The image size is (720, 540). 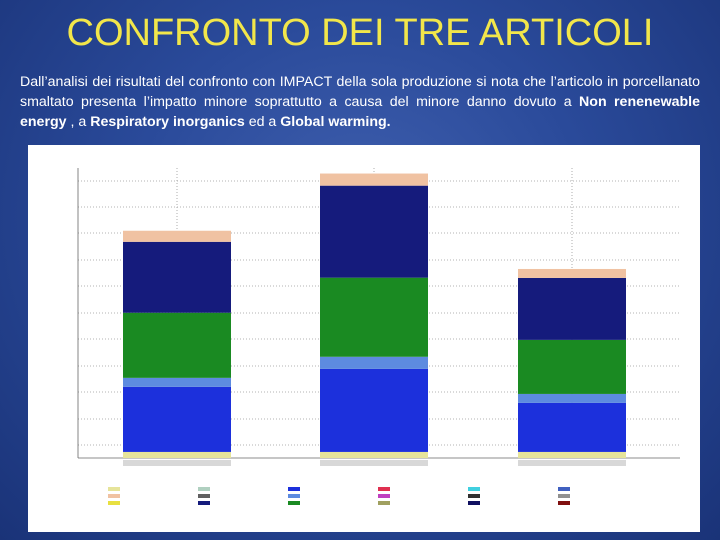 What do you see at coordinates (78, 122) in the screenshot?
I see `text-run: , a` at bounding box center [78, 122].